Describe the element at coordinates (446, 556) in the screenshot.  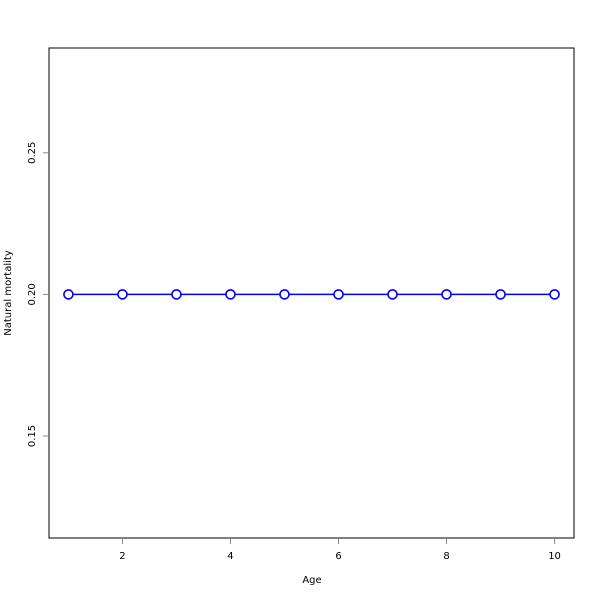
I see `x-tick-label: 8` at that location.